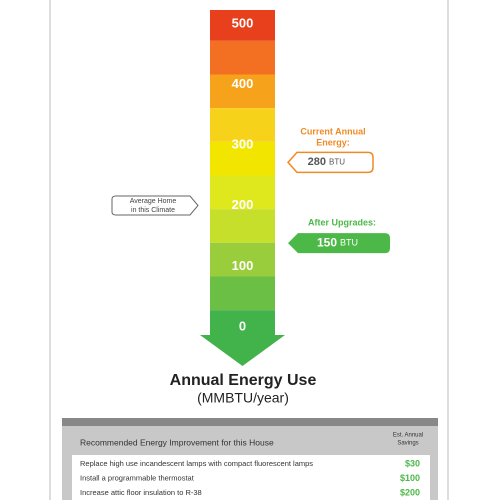  I want to click on average-label: Average Home, so click(153, 201).